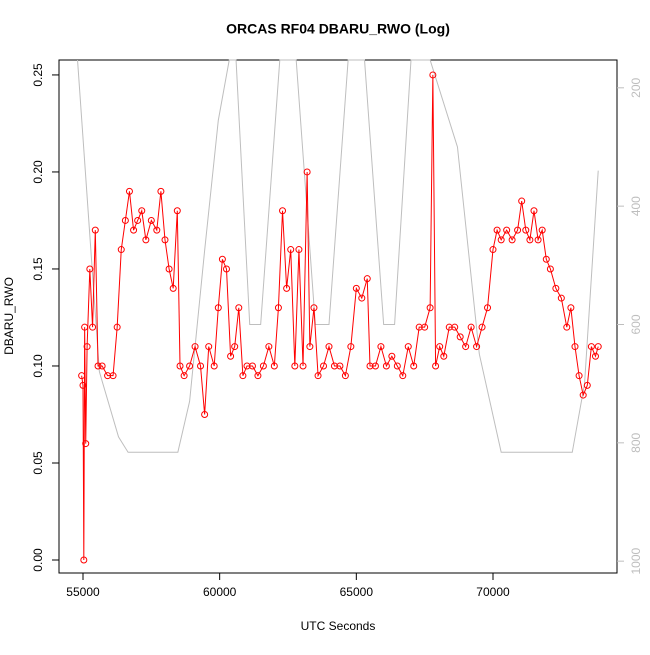 The height and width of the screenshot is (655, 650). I want to click on y2-tick-label: 200, so click(636, 87).